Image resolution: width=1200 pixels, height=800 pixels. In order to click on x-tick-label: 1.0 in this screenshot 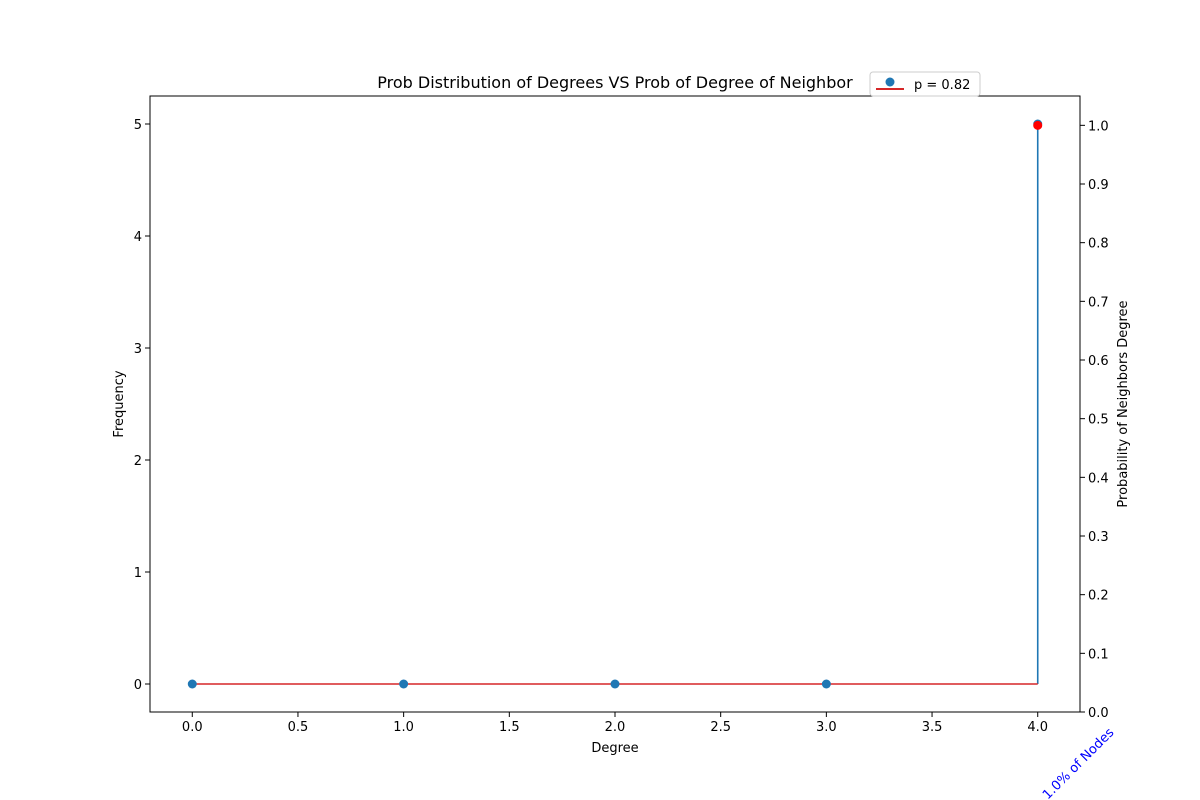, I will do `click(403, 727)`.